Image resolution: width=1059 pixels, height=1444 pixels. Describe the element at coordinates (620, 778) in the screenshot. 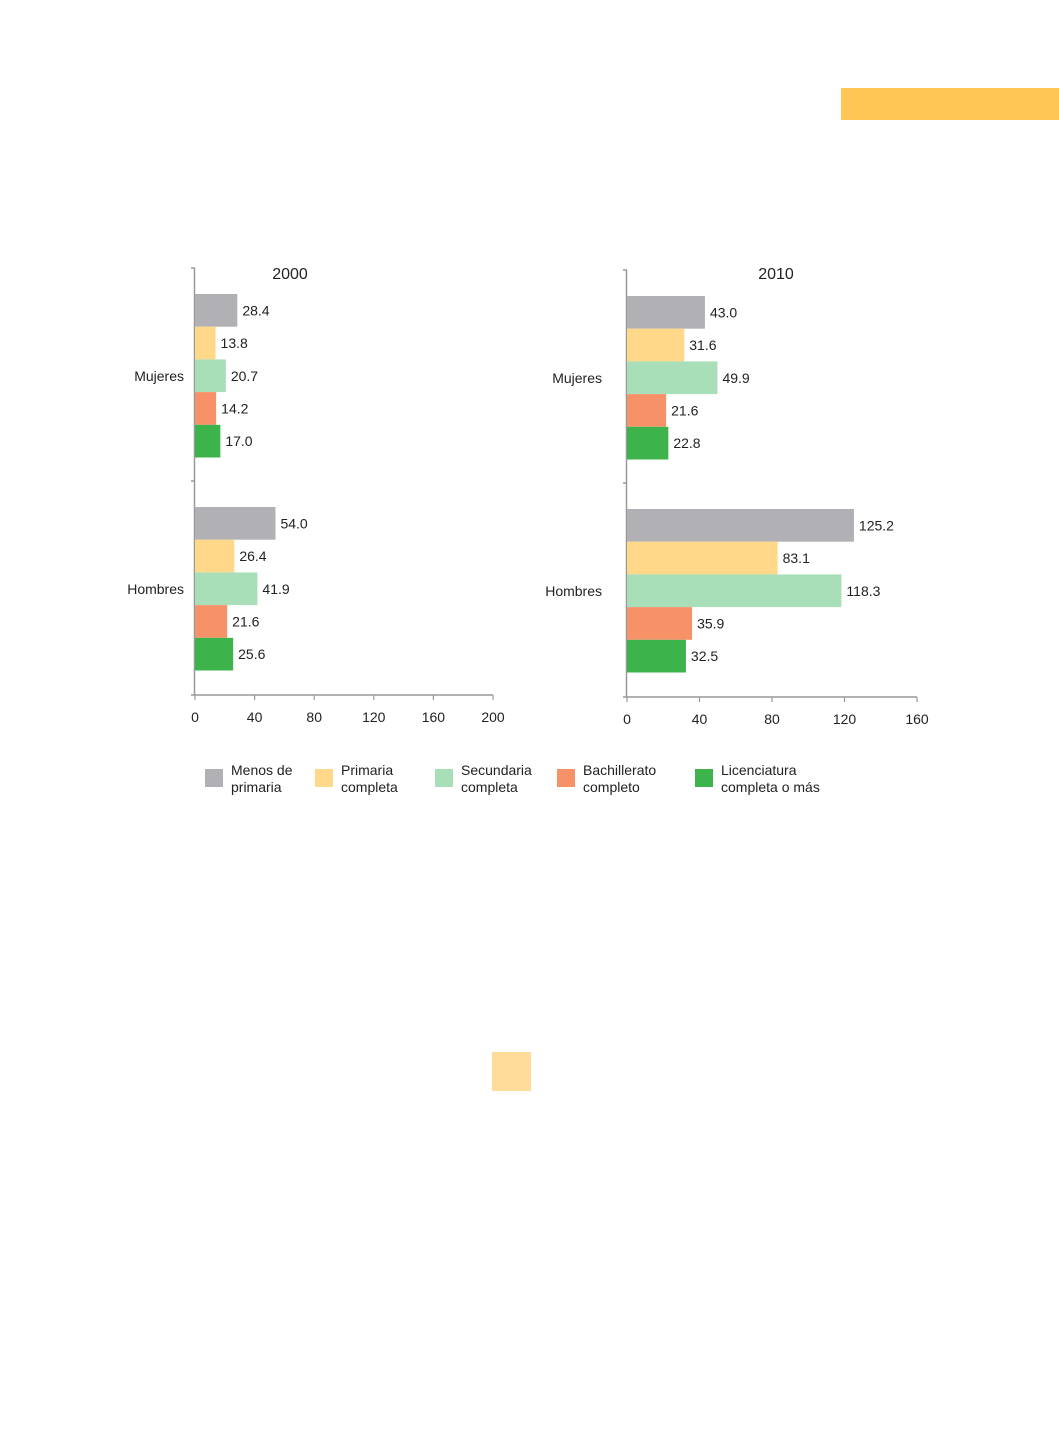

I see `legend-label: Bachillerato completo` at that location.